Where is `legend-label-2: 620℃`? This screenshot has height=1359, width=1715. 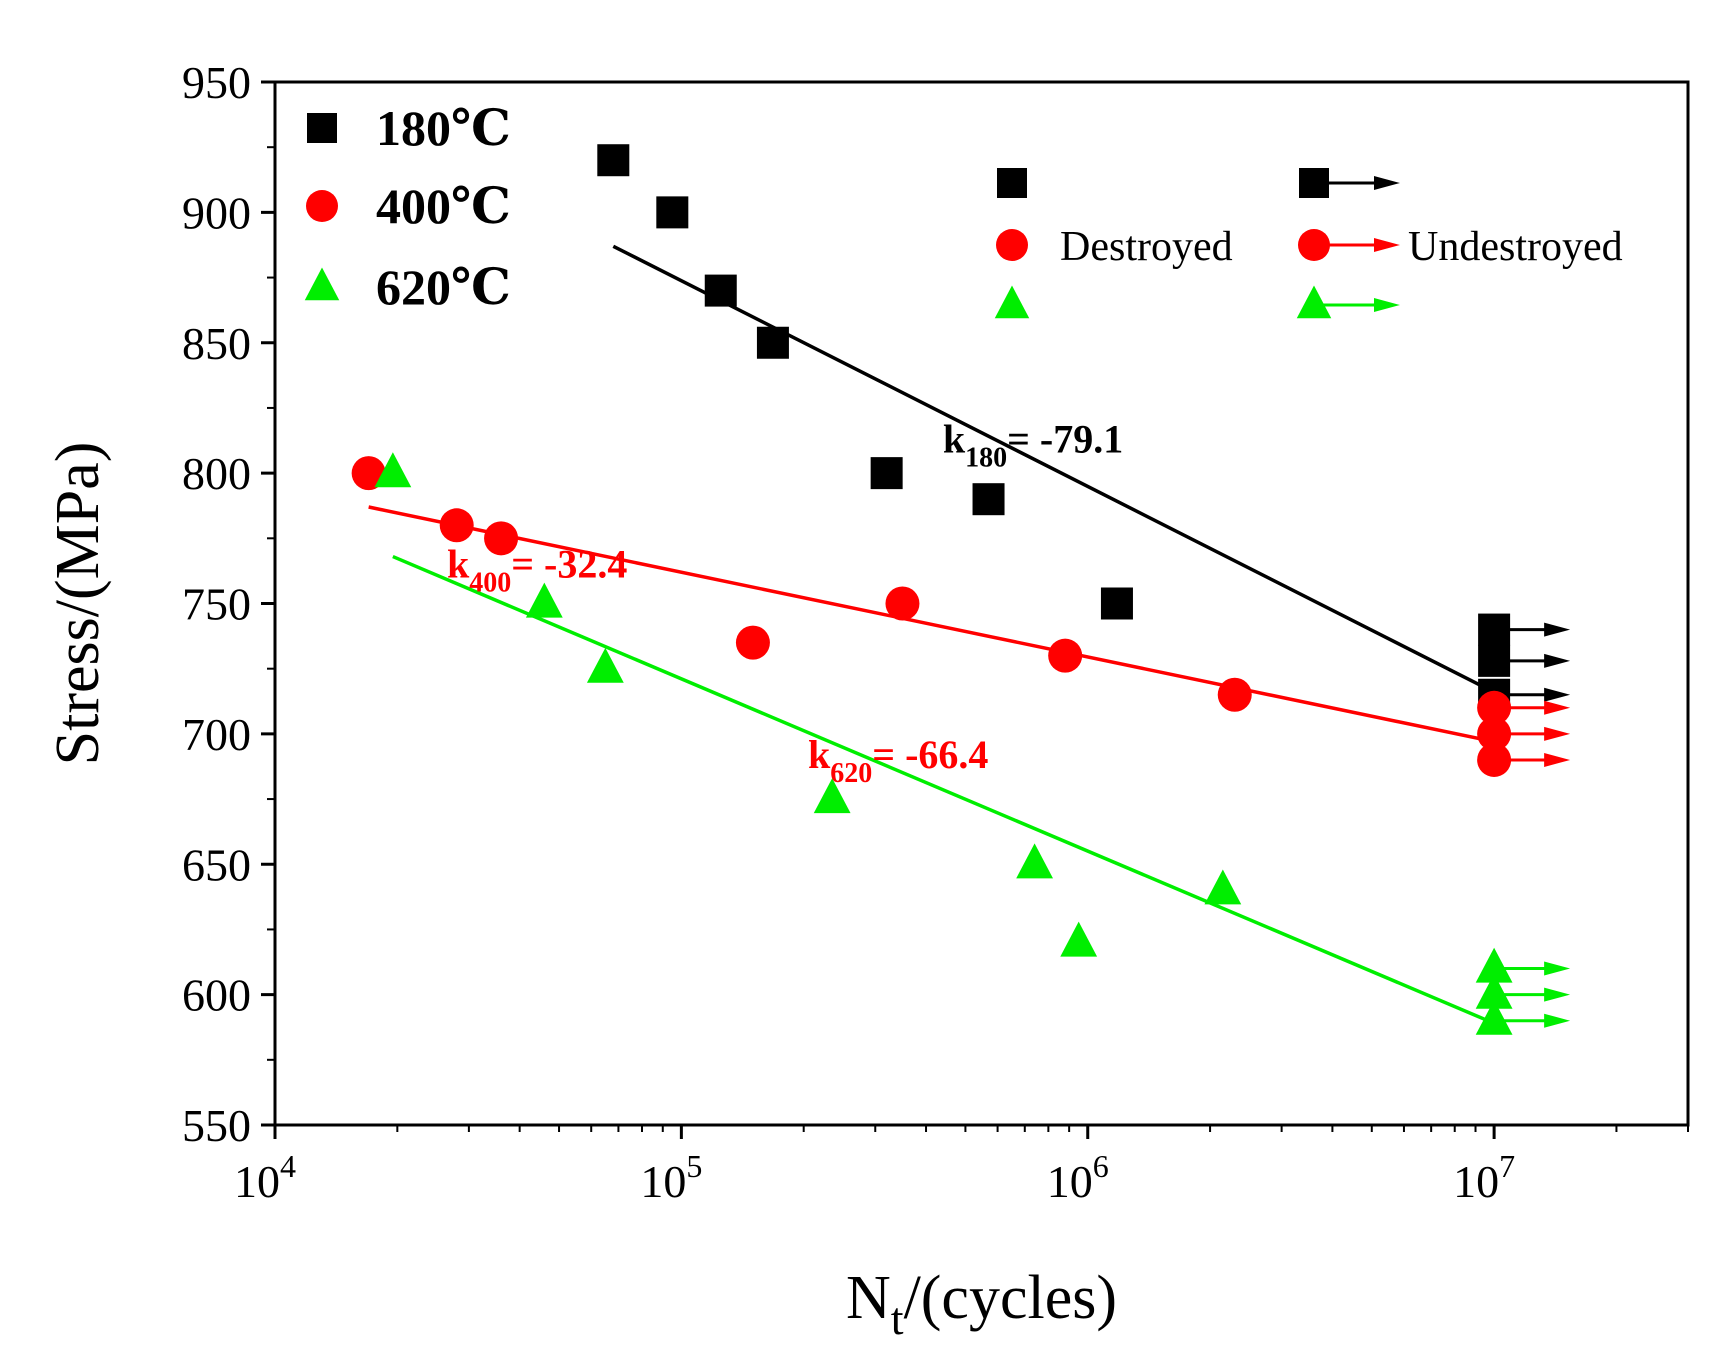
legend-label-2: 620℃ is located at coordinates (443, 287).